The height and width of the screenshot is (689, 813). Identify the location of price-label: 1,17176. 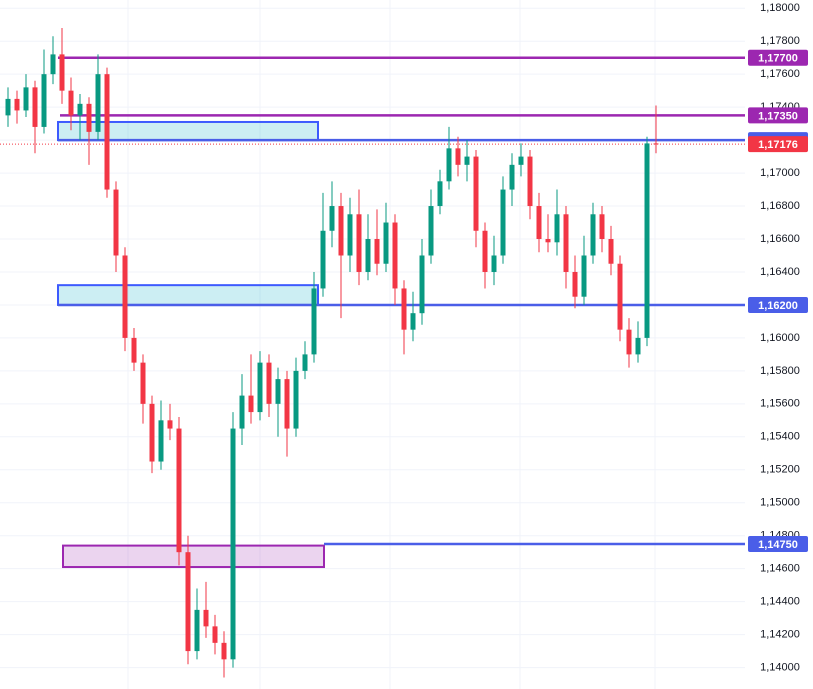
(778, 145).